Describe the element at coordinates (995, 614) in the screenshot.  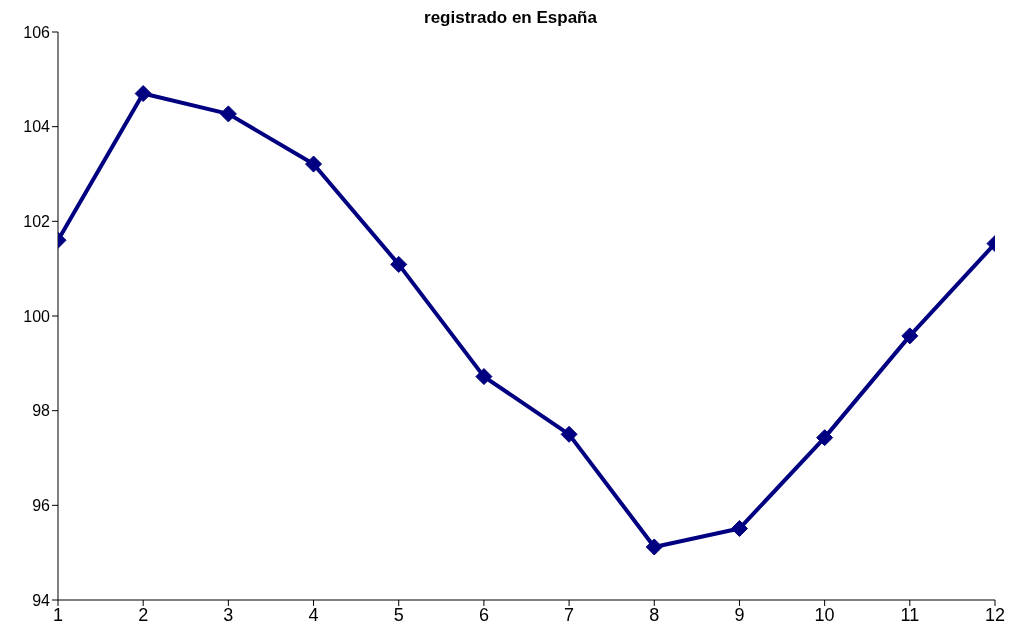
I see `x-tick-label: 12` at that location.